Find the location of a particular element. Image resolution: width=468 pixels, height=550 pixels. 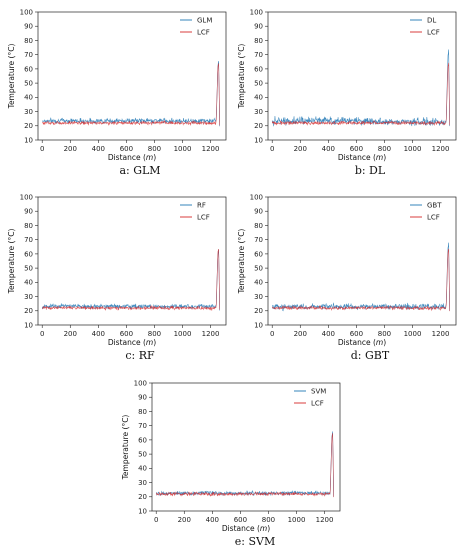

plot-frame is located at coordinates (246, 447).